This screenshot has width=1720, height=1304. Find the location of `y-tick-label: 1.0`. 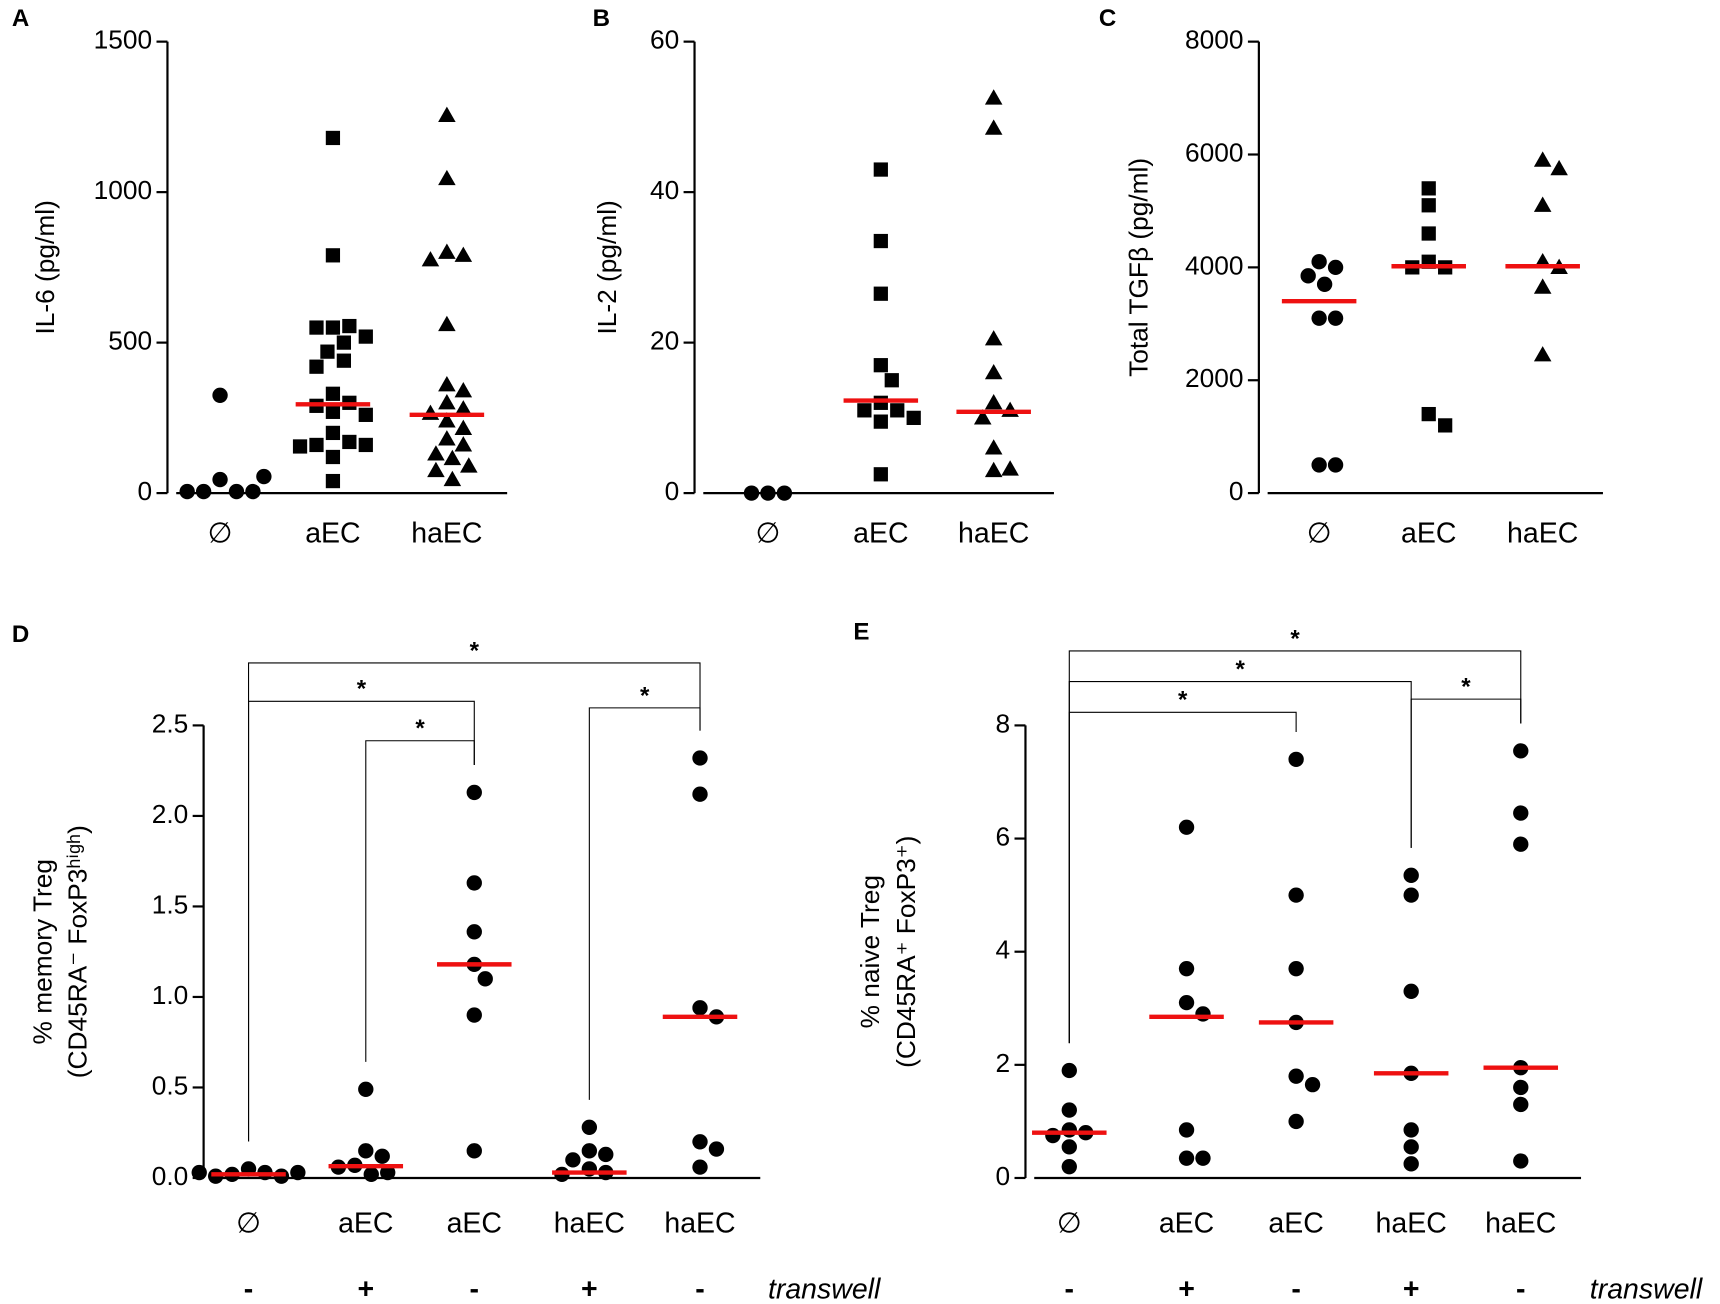

y-tick-label: 1.0 is located at coordinates (170, 995).